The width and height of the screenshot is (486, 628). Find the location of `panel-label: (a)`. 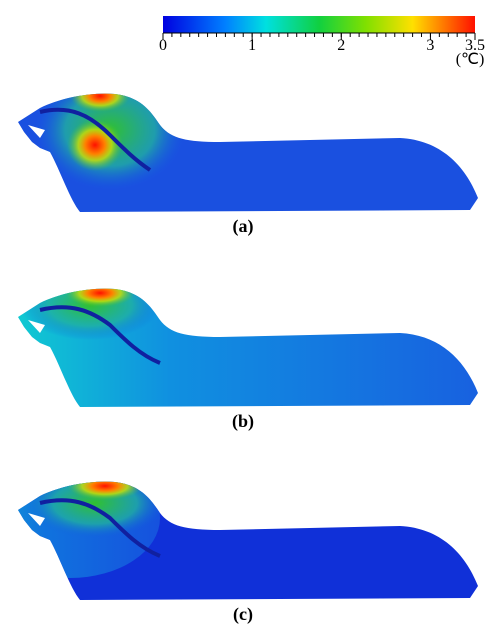

panel-label: (a) is located at coordinates (243, 226).